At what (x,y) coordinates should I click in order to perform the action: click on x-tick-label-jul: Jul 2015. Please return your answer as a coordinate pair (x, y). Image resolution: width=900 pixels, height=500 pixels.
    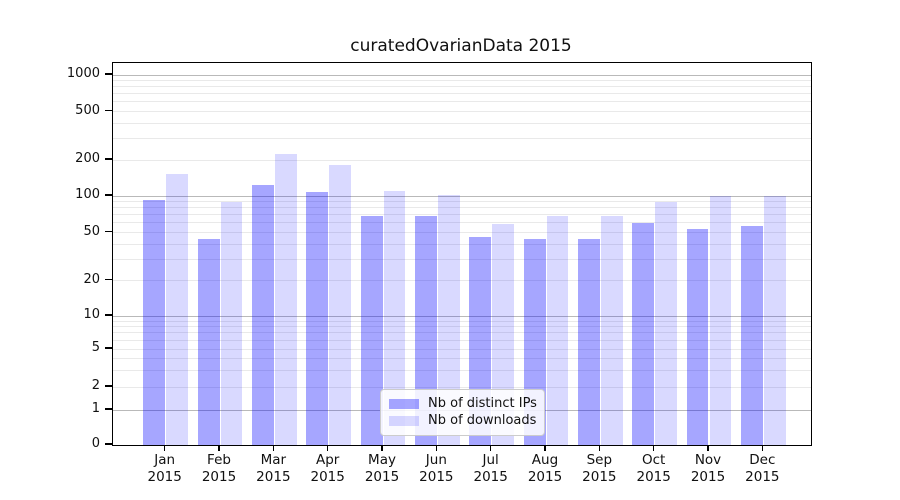
    Looking at the image, I should click on (490, 468).